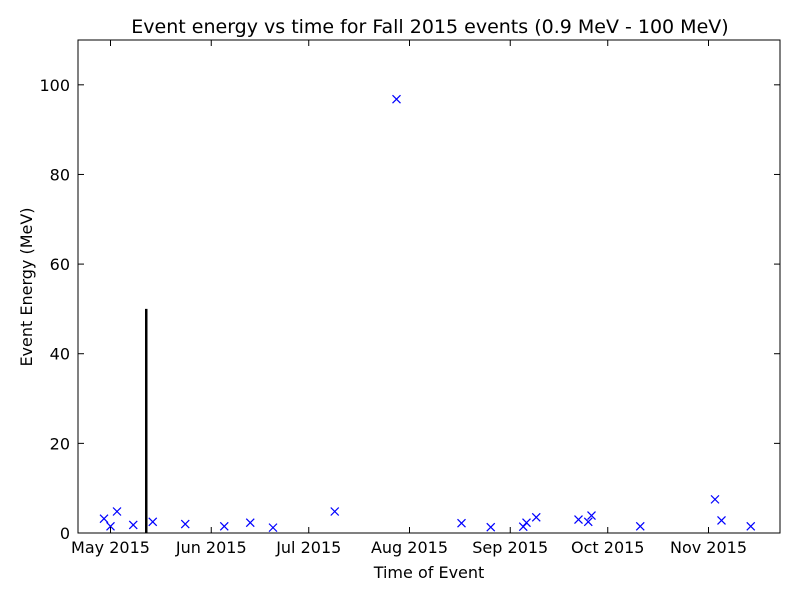 This screenshot has height=600, width=800. What do you see at coordinates (429, 572) in the screenshot?
I see `x-axis-title: Time of Event` at bounding box center [429, 572].